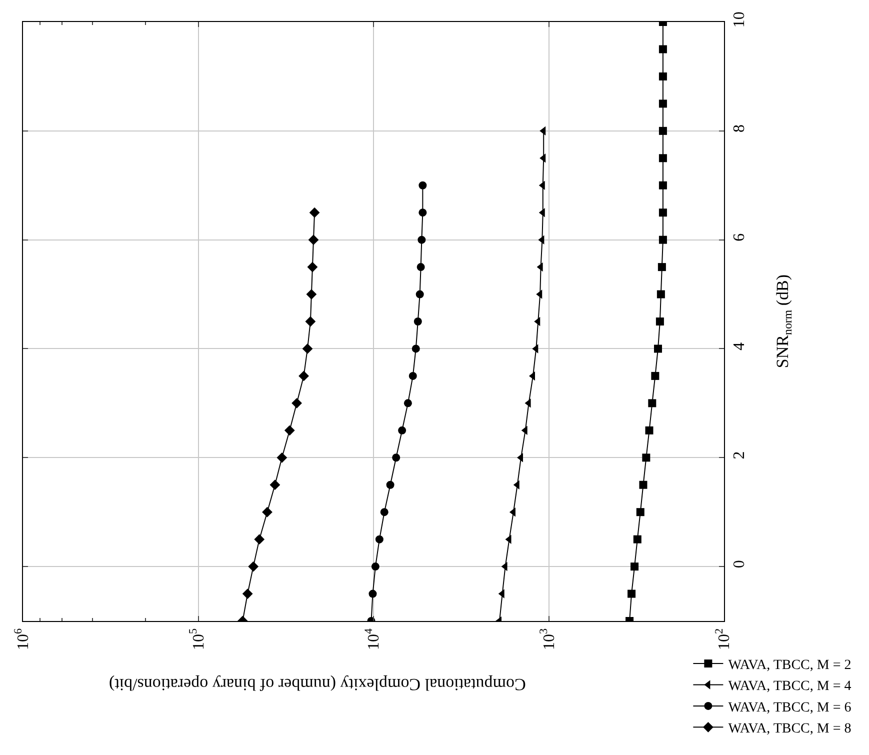  Describe the element at coordinates (739, 128) in the screenshot. I see `y-tick-label: 8` at that location.